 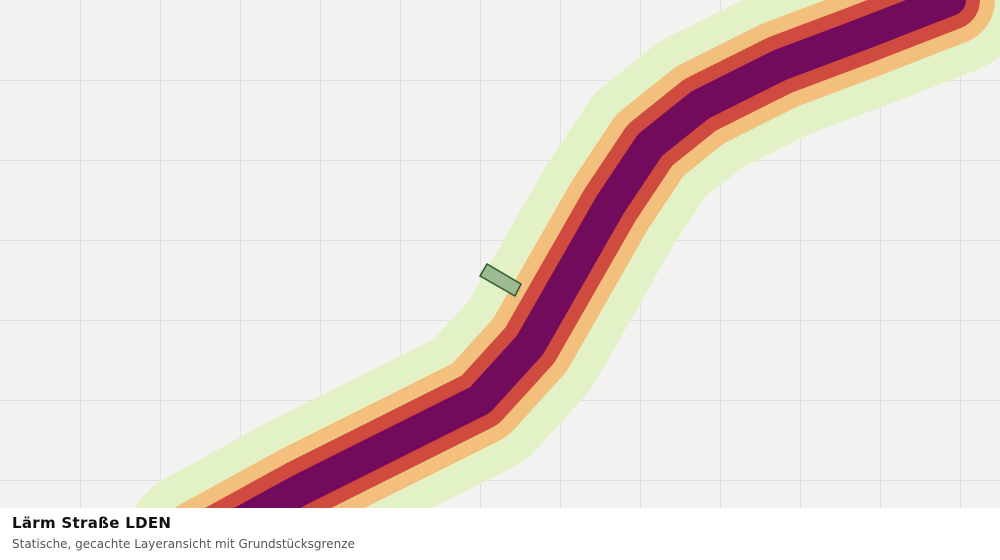 I want to click on layer-title: Lärm Straße LDEN, so click(x=92, y=523).